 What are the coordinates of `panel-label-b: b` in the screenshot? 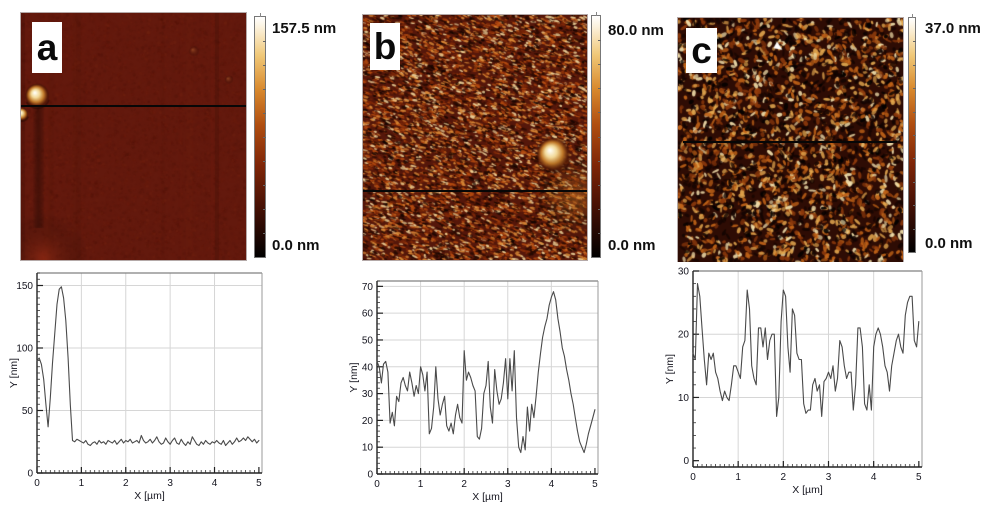 It's located at (385, 46).